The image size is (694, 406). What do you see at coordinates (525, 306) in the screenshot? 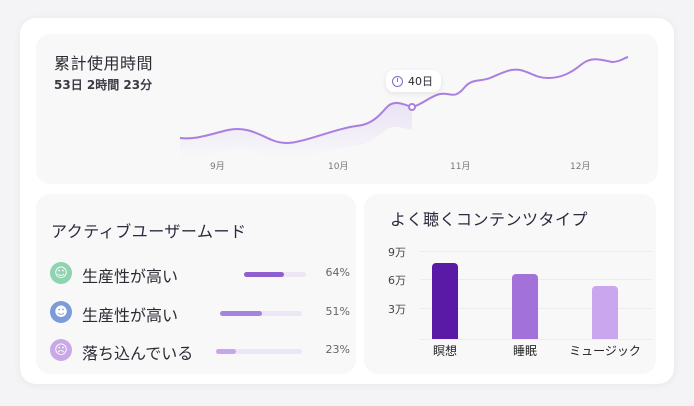
I see `bar-sleep` at bounding box center [525, 306].